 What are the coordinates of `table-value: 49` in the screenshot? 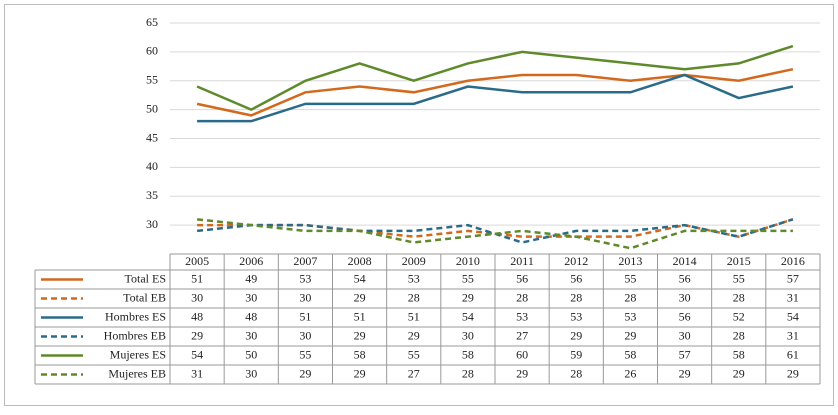 It's located at (251, 278).